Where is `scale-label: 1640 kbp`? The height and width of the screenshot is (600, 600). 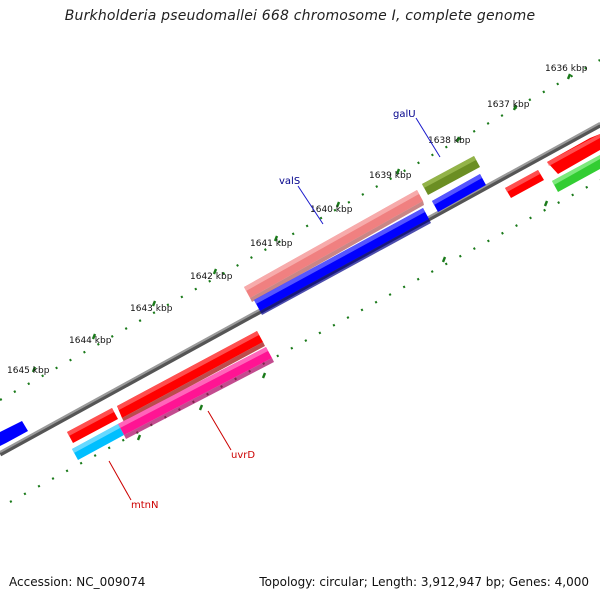 scale-label: 1640 kbp is located at coordinates (331, 210).